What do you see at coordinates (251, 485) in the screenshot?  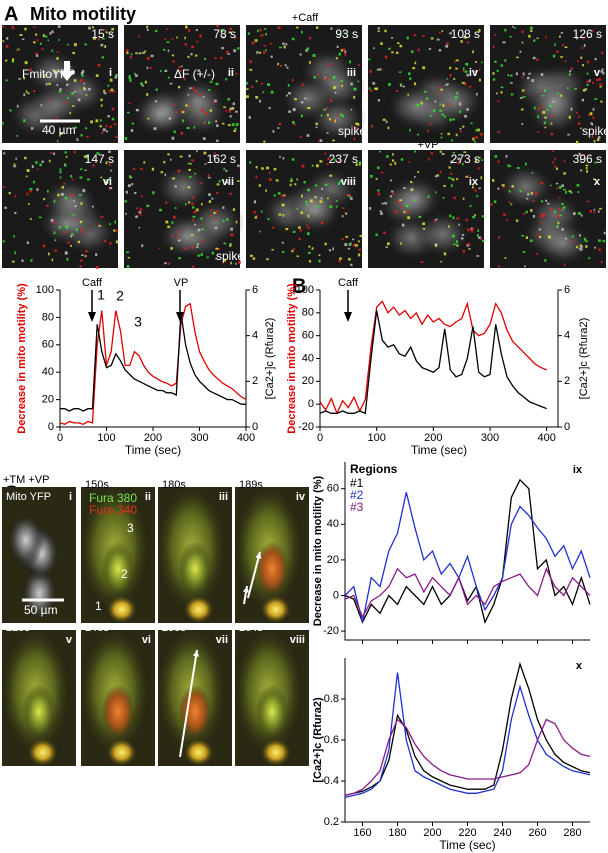 I see `tile-time: 189s` at bounding box center [251, 485].